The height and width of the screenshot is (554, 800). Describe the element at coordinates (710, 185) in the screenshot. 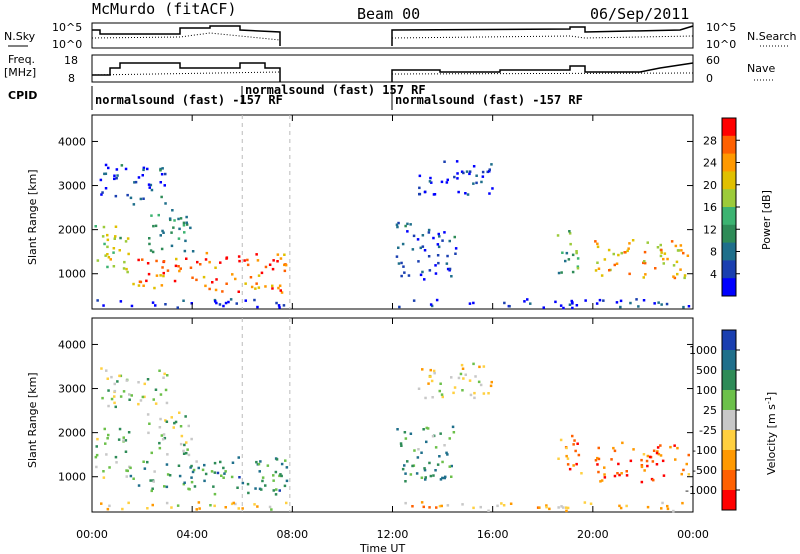

I see `power-colorbar-tick-20: 20` at that location.